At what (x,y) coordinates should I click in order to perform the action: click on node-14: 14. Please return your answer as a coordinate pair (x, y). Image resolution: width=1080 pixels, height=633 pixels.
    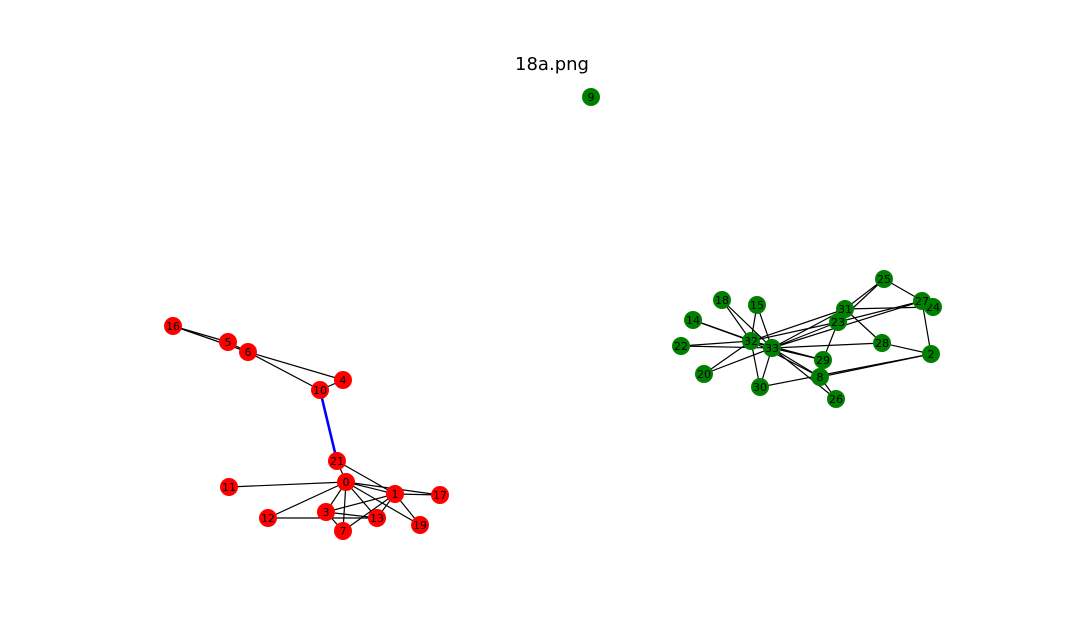
    Looking at the image, I should click on (693, 320).